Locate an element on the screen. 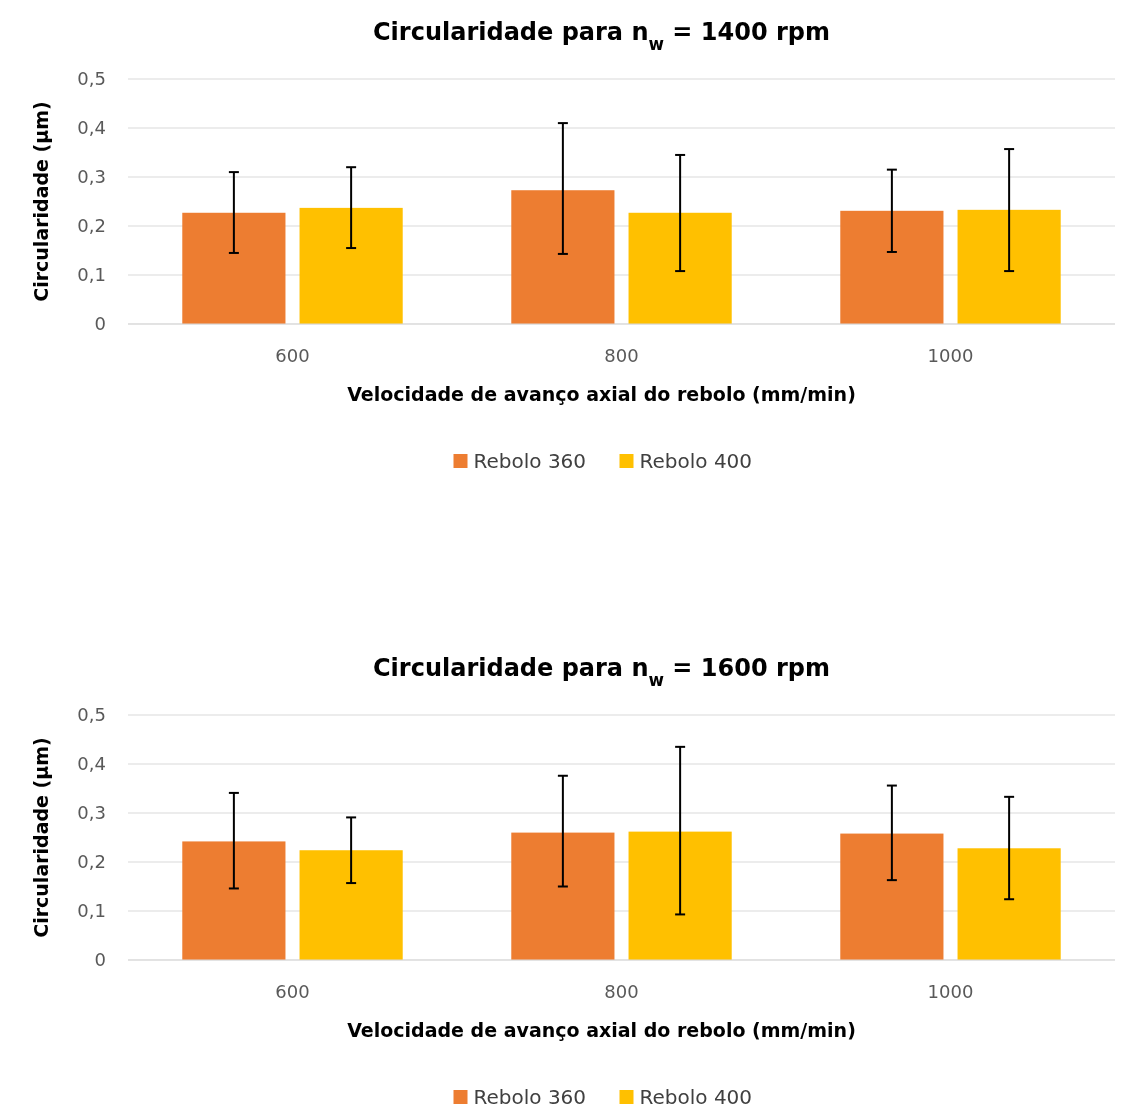 Image resolution: width=1124 pixels, height=1109 pixels. chart-title: Circularidade para n$_{w}$ = 1400 rpm is located at coordinates (601, 36).